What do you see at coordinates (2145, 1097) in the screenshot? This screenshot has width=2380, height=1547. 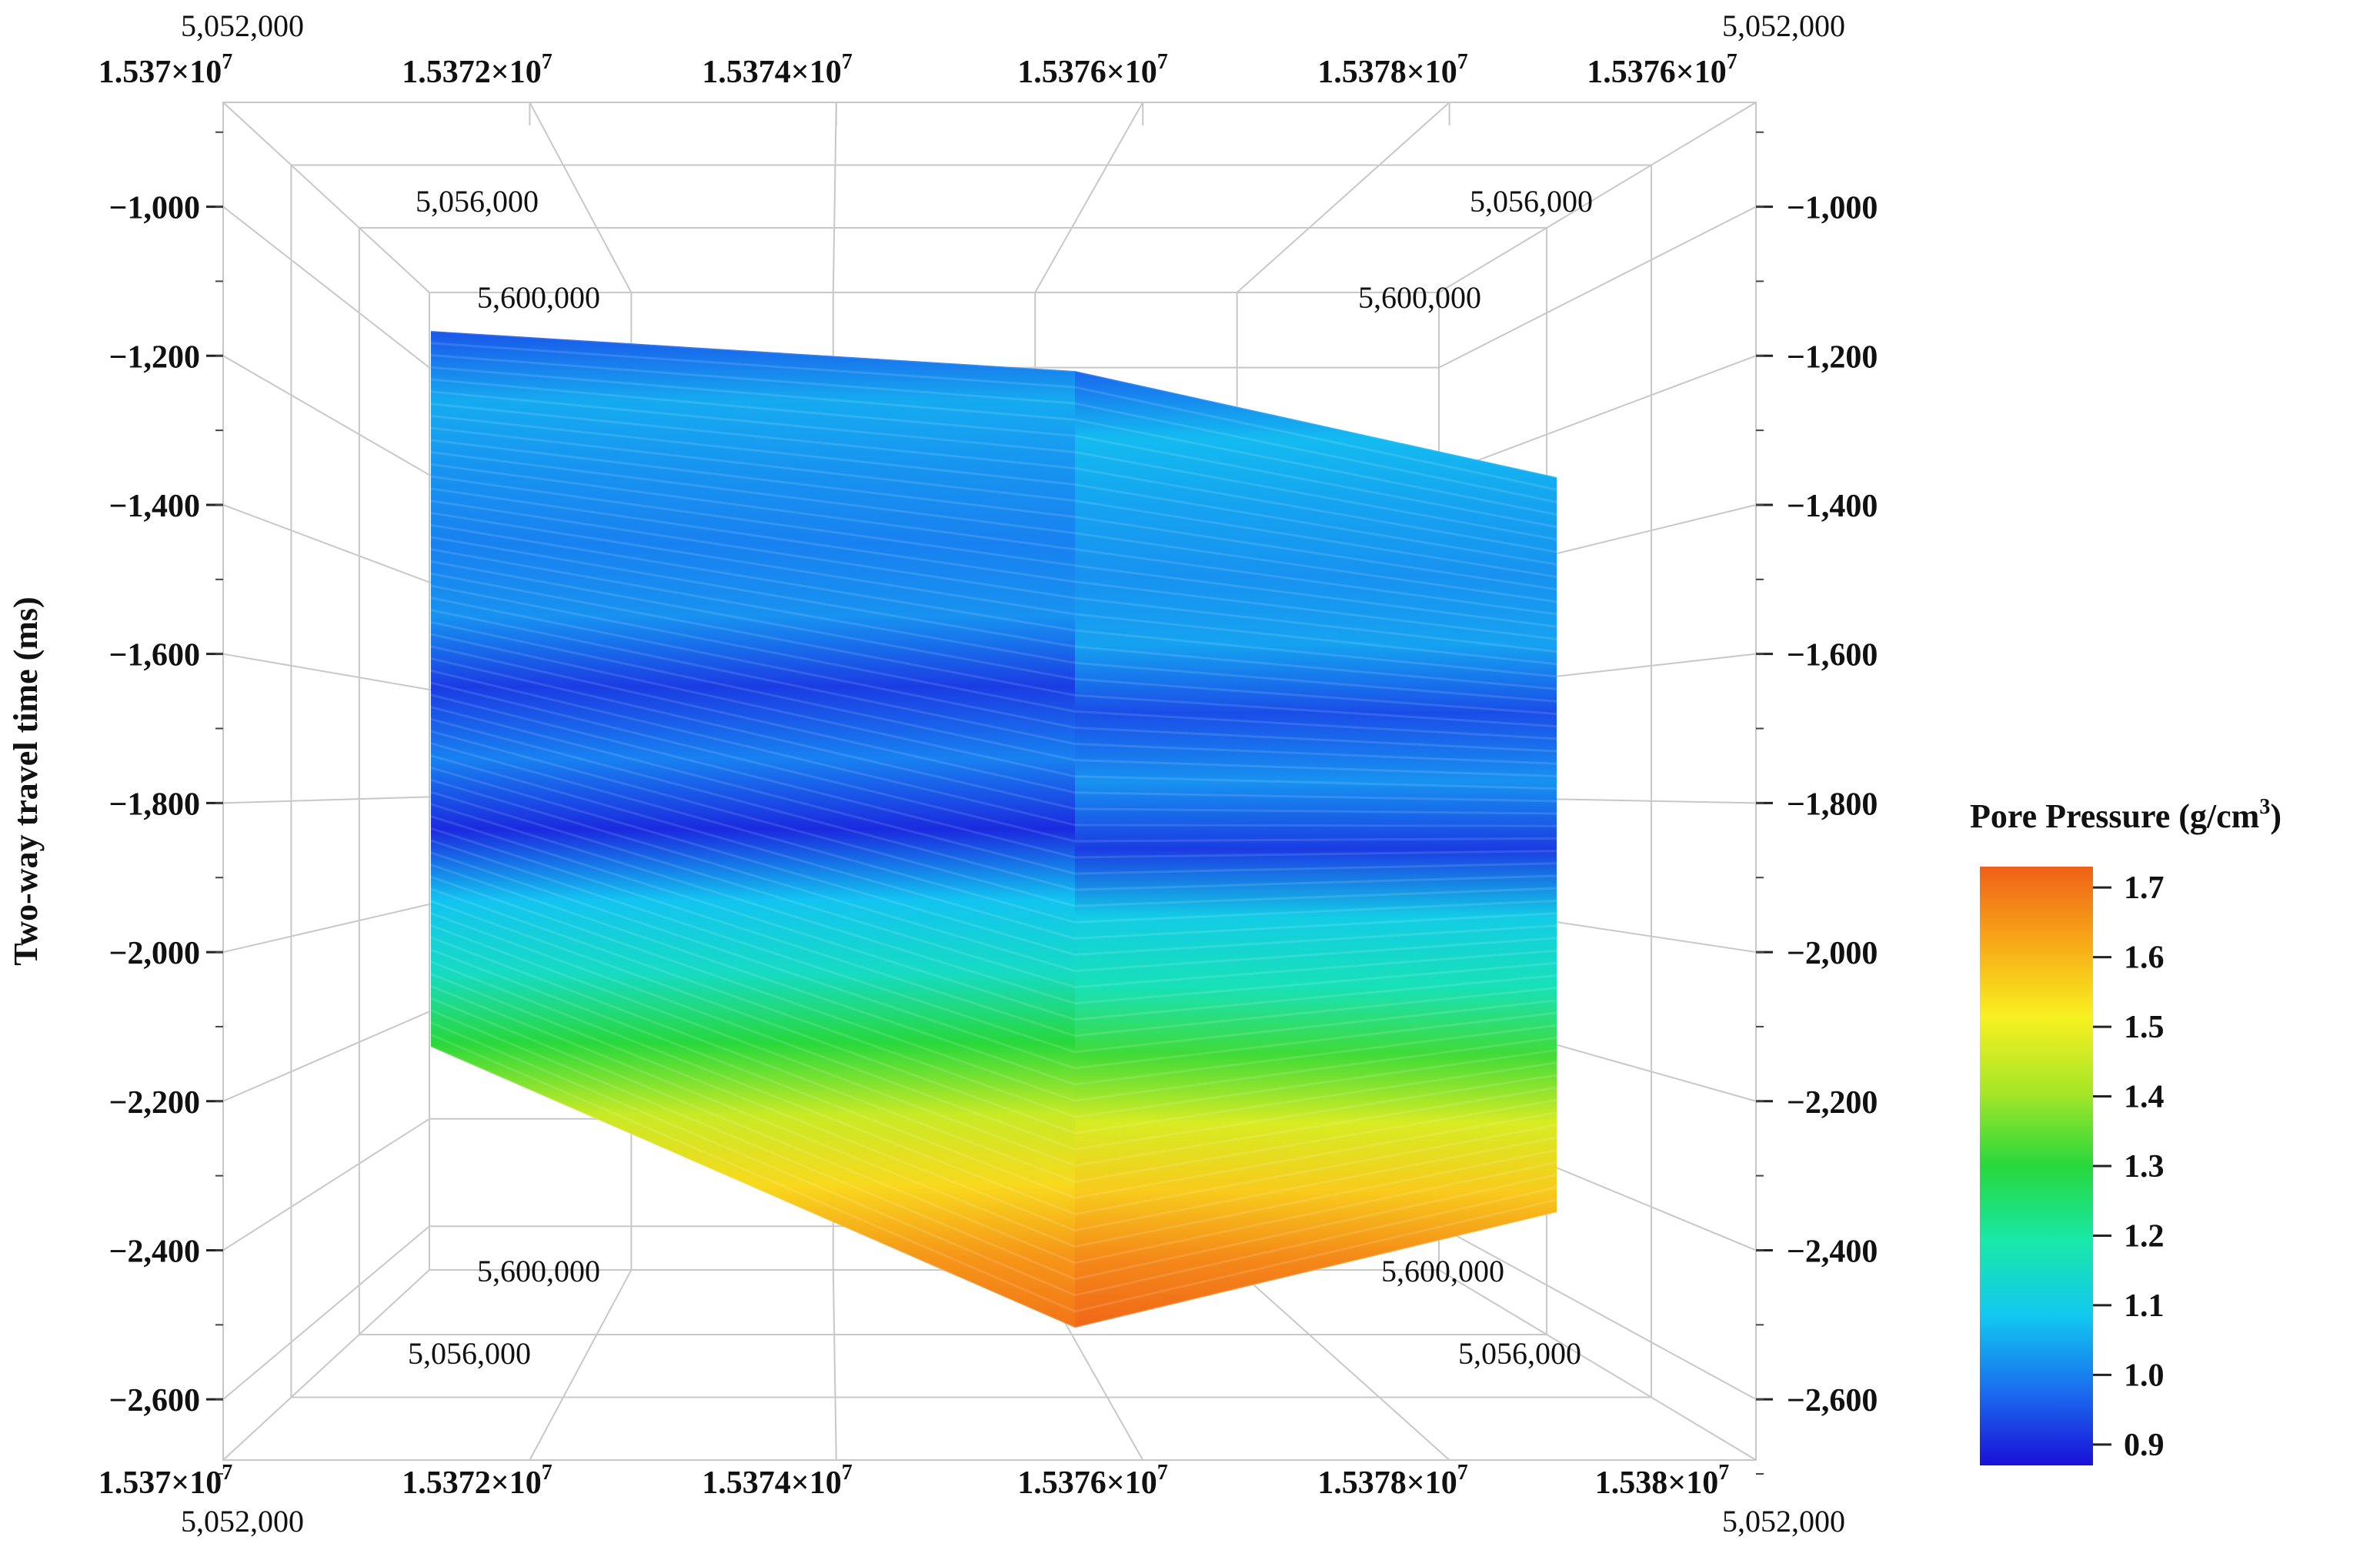 I see `colorbar-tick-label: 1.4` at bounding box center [2145, 1097].